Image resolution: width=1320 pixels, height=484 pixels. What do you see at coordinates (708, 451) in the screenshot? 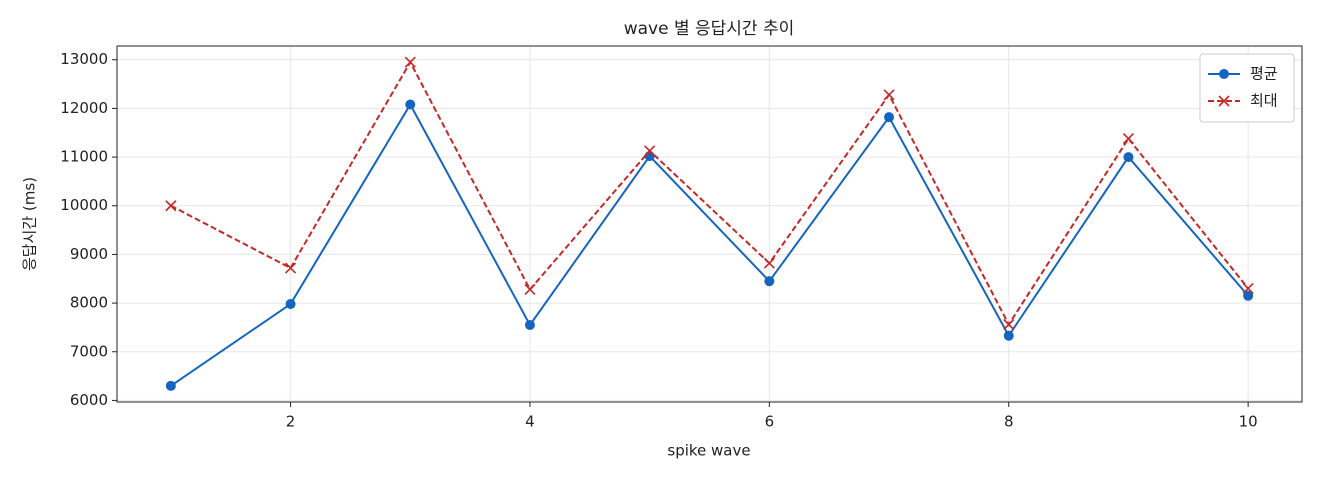
I see `x-axis-label: spike wave` at bounding box center [708, 451].